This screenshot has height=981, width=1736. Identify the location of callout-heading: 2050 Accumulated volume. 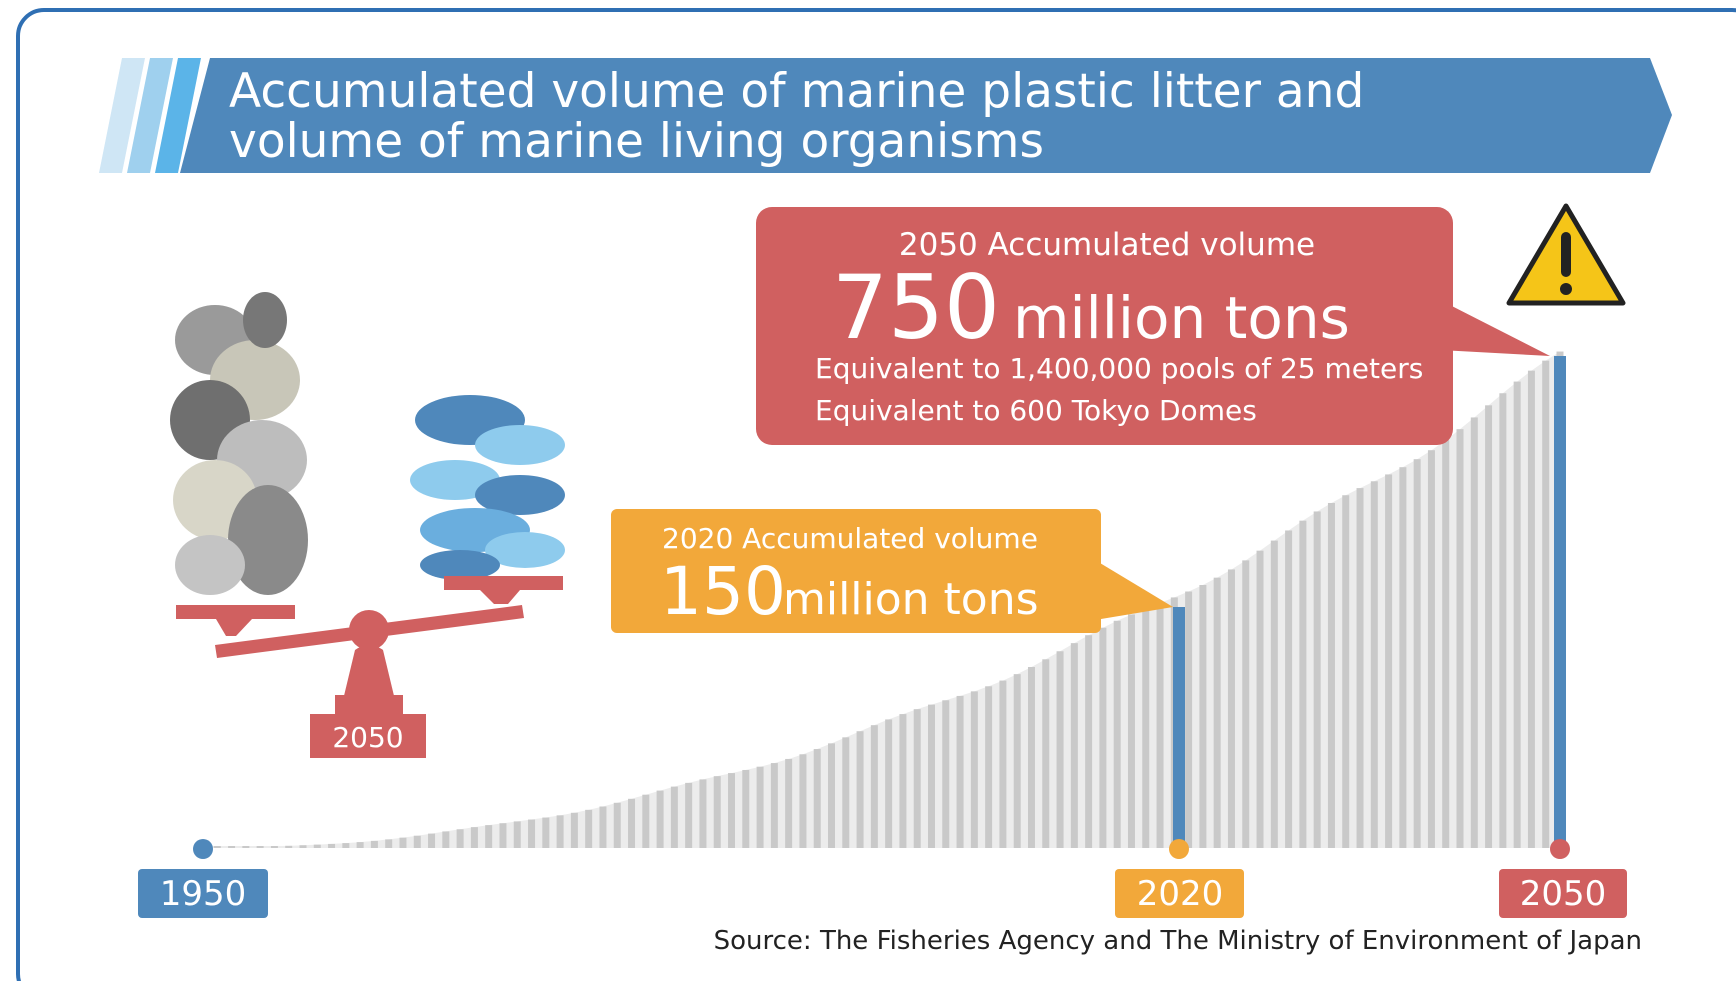
(1107, 245).